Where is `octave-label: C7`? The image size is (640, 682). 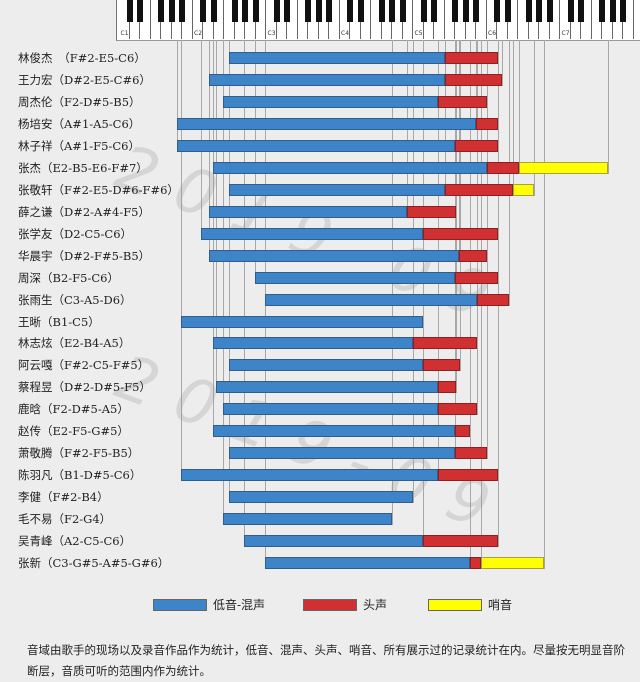 octave-label: C7 is located at coordinates (566, 33).